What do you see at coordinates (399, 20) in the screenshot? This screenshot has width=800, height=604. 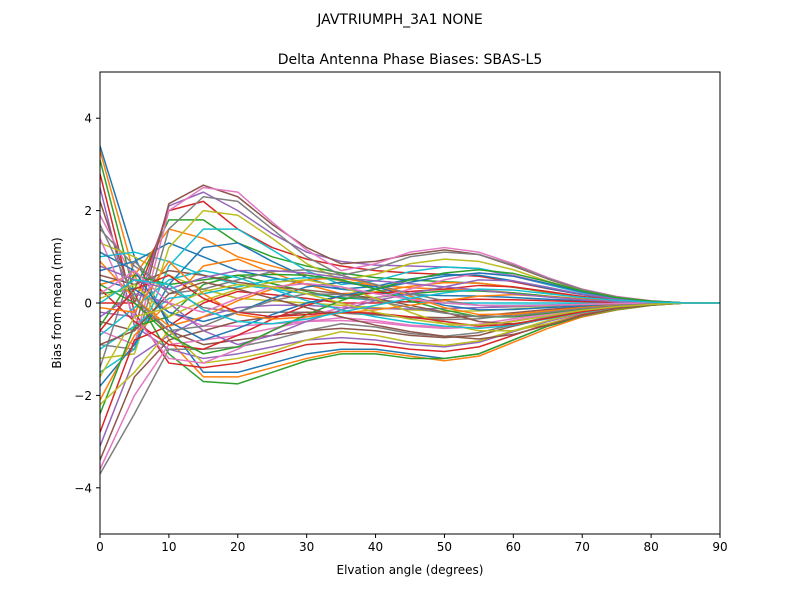 I see `figure-suptitle: JAVTRIUMPH_3A1 NONE` at bounding box center [399, 20].